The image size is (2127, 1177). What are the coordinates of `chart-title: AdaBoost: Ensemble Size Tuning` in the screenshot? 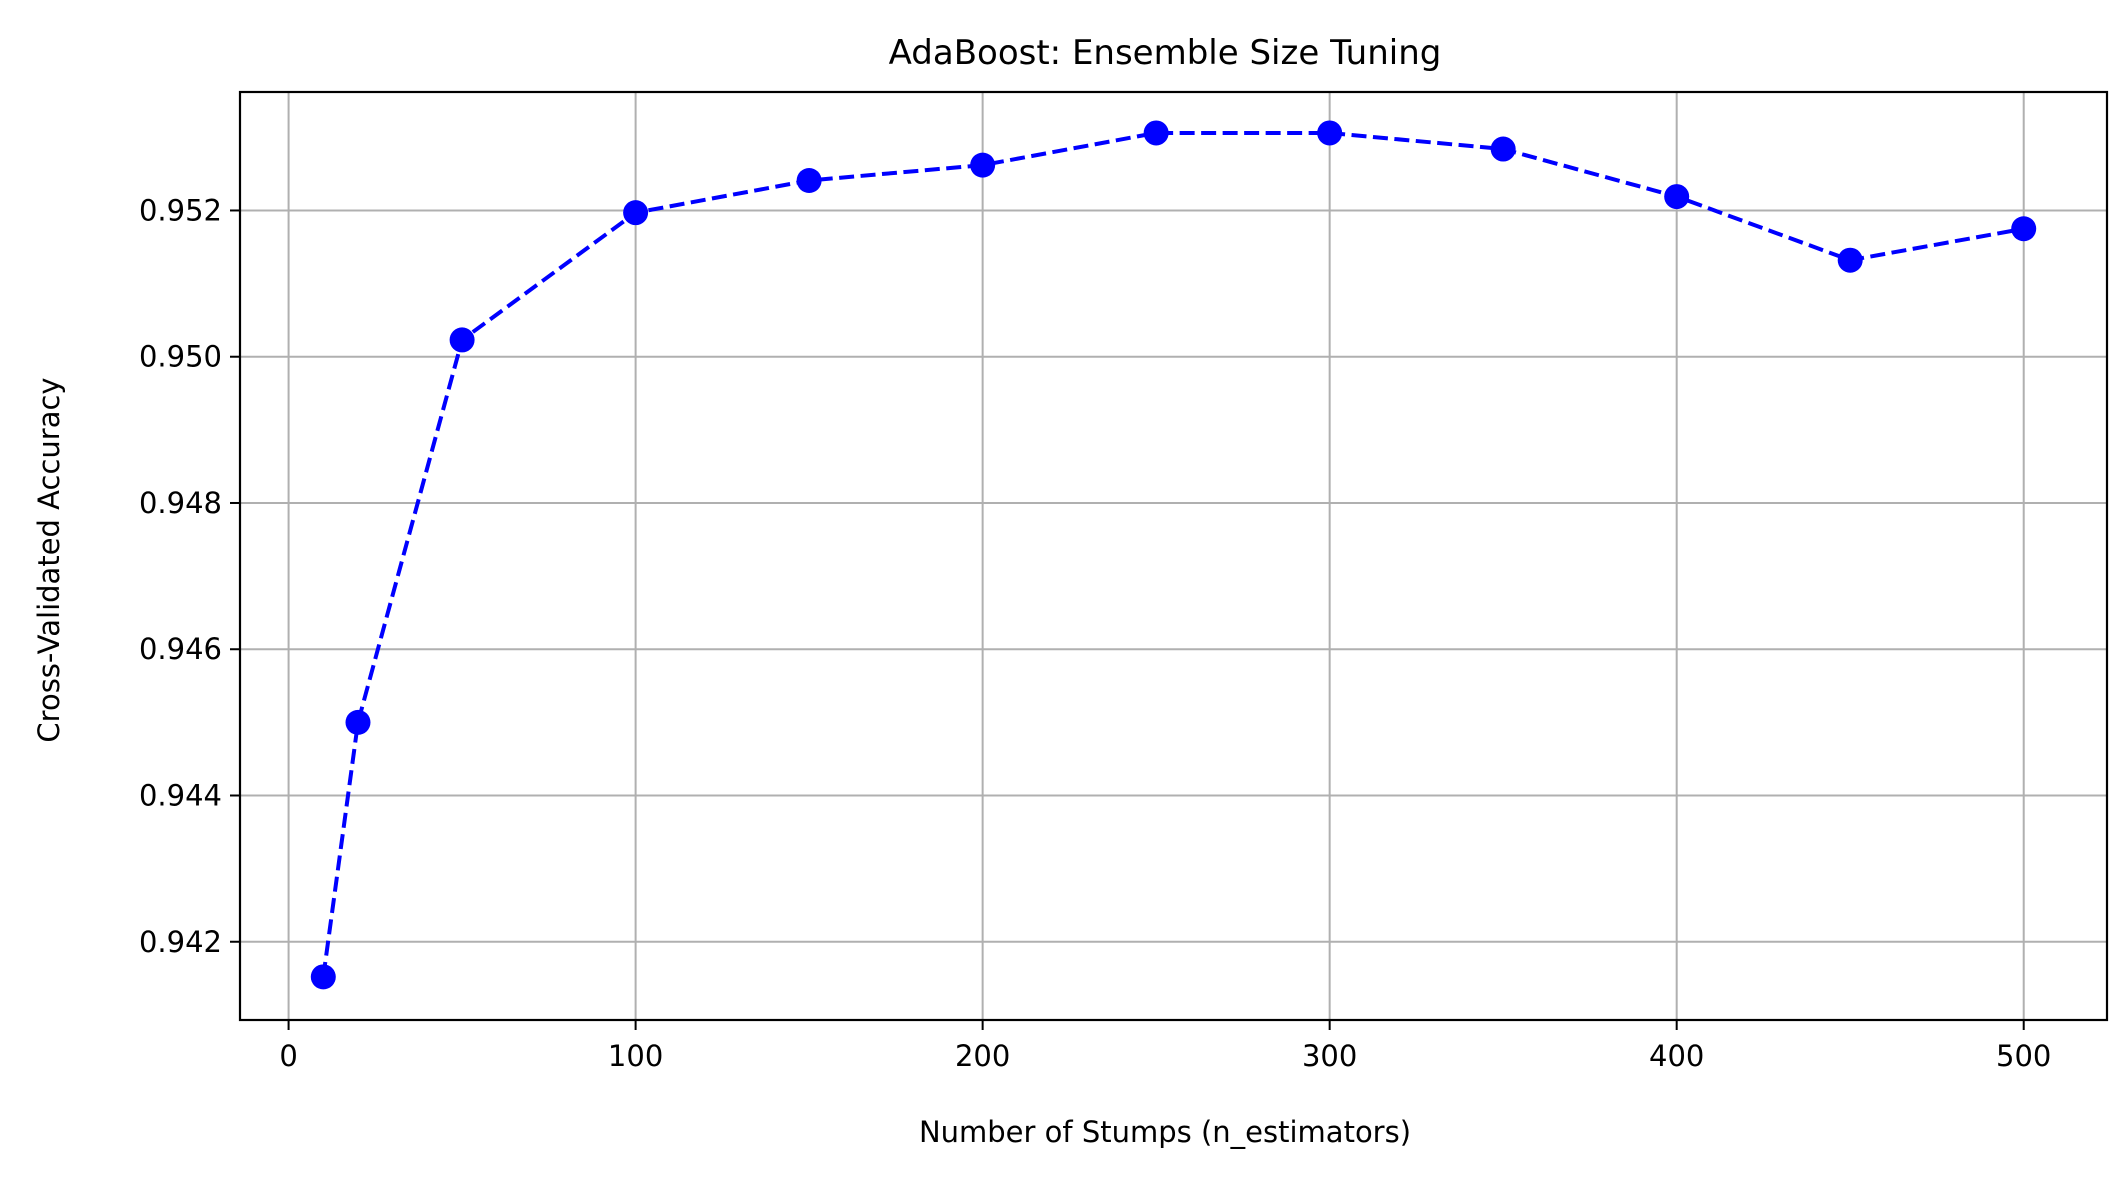 It's located at (1165, 53).